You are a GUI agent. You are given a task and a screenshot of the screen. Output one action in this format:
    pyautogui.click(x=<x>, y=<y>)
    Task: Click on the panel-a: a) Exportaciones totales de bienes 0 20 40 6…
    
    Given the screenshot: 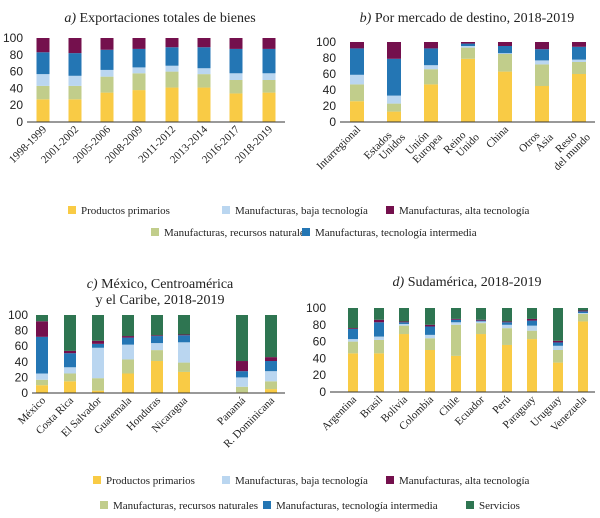 What is the action you would take?
    pyautogui.click(x=144, y=88)
    